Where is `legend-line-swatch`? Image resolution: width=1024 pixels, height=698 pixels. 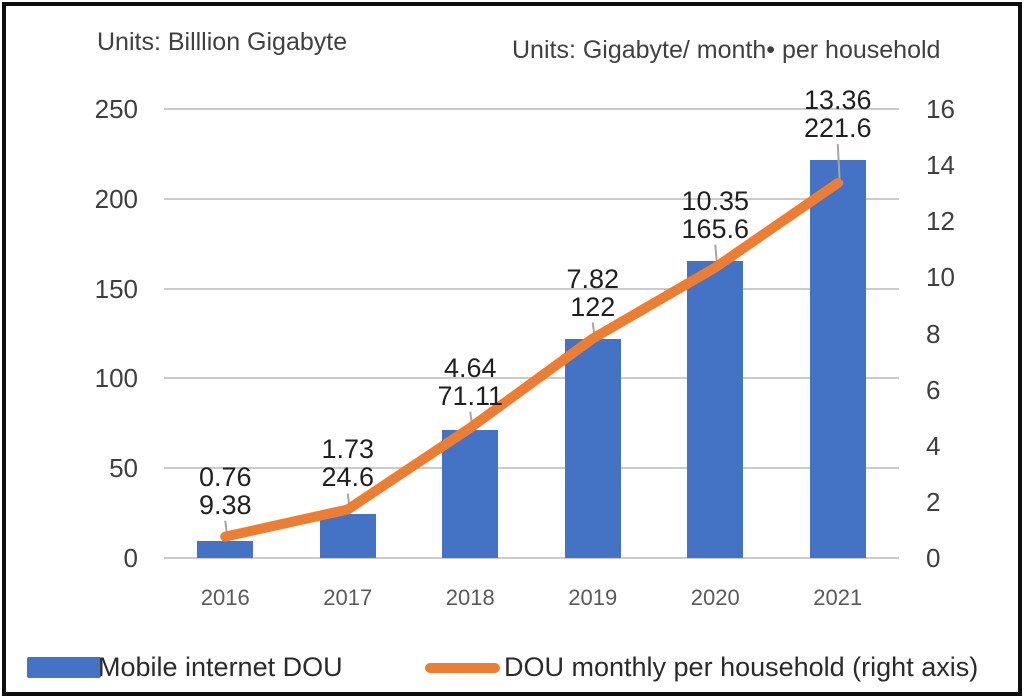
legend-line-swatch is located at coordinates (462, 668).